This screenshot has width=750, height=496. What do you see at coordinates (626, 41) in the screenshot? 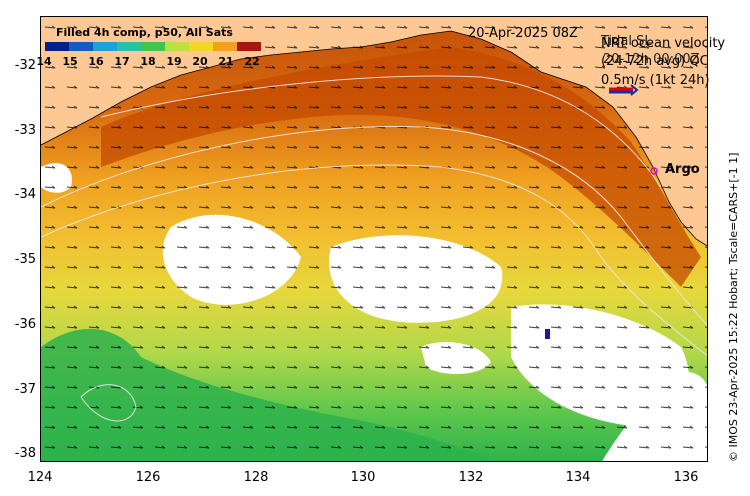
I see `legend-overlap-1: Tidal SL` at bounding box center [626, 41].